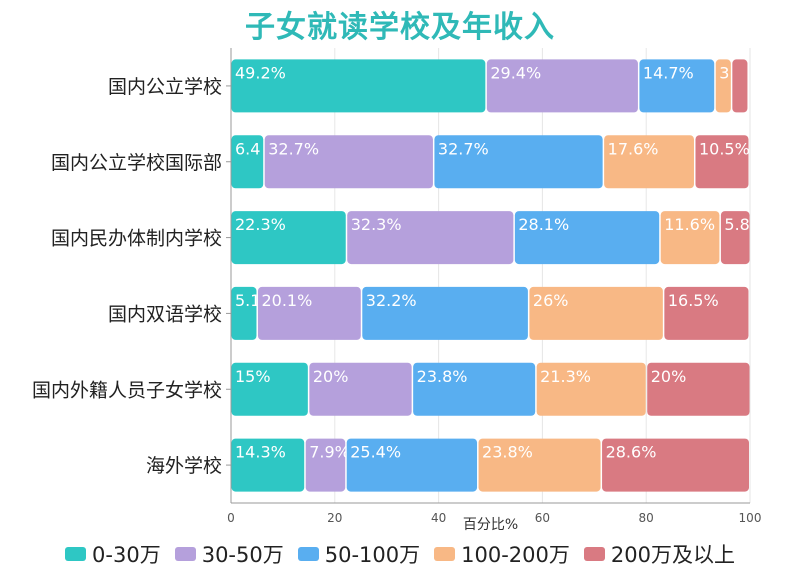 This screenshot has height=570, width=800. I want to click on legend-item: 30-50万, so click(229, 554).